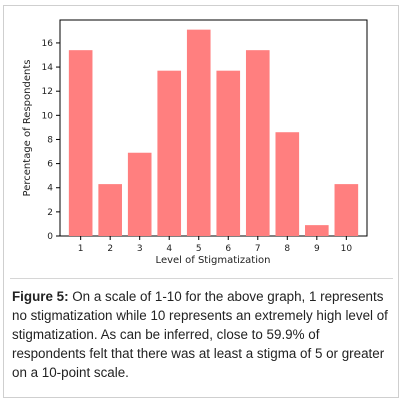  Describe the element at coordinates (213, 260) in the screenshot. I see `x-axis-label: Level of Stigmatization` at that location.